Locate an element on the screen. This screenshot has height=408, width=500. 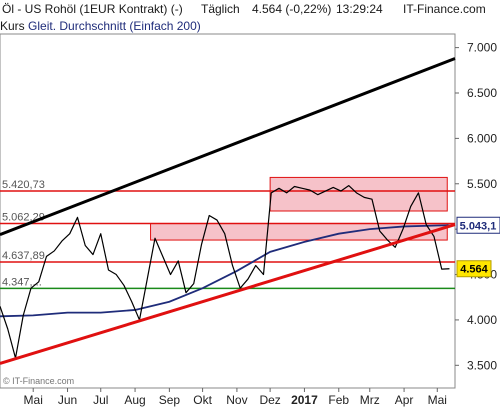
ma-value-tag-text: 5.043,1 is located at coordinates (478, 226).